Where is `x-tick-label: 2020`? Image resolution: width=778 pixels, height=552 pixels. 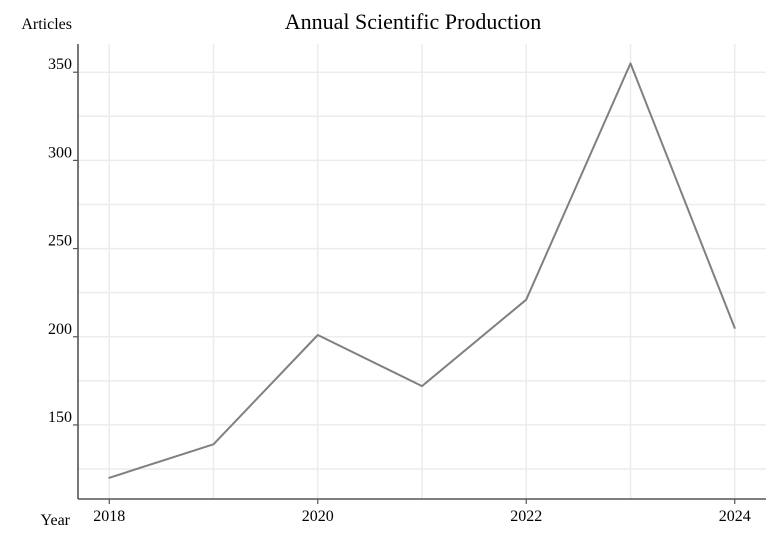 x-tick-label: 2020 is located at coordinates (318, 516).